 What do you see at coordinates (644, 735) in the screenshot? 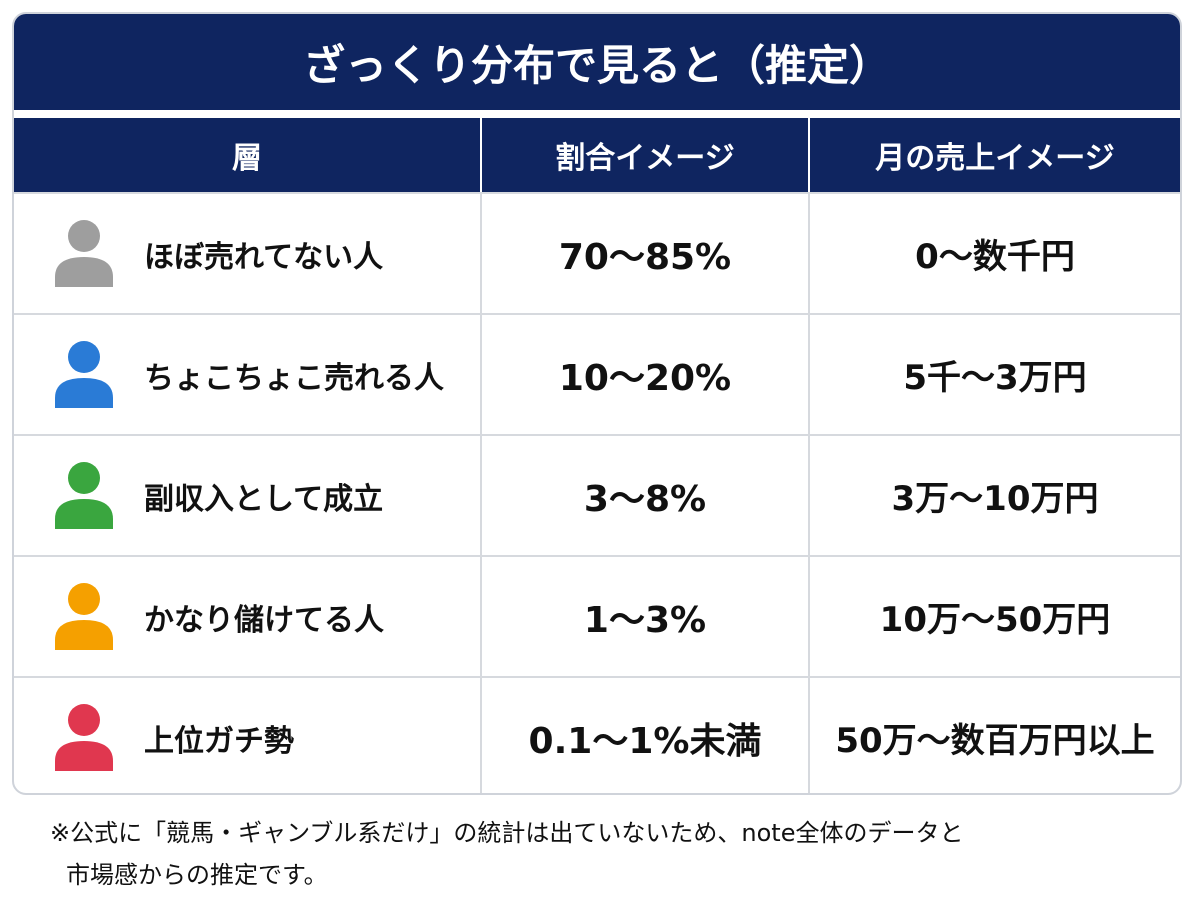
I see `table-cell: 0.1～1%未満` at bounding box center [644, 735].